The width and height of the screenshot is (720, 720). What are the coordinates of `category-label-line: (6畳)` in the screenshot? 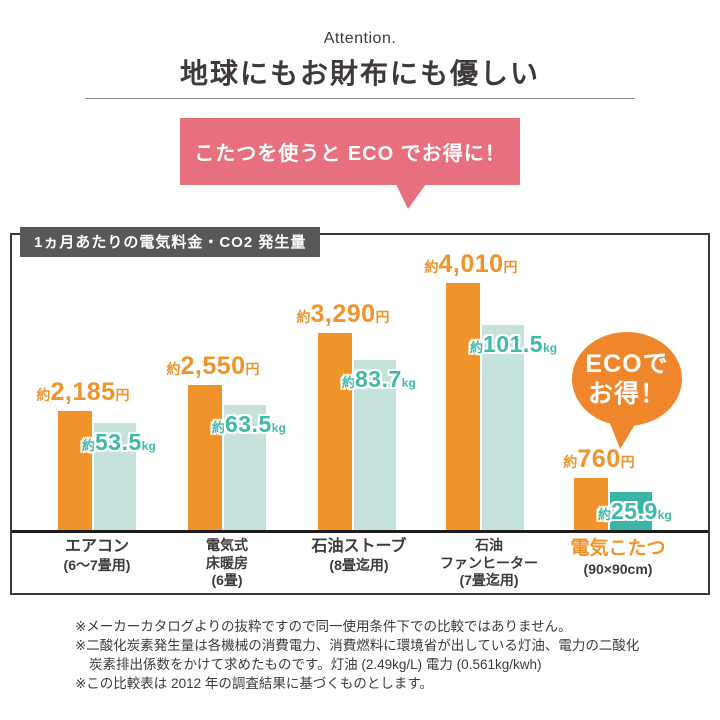 It's located at (227, 580).